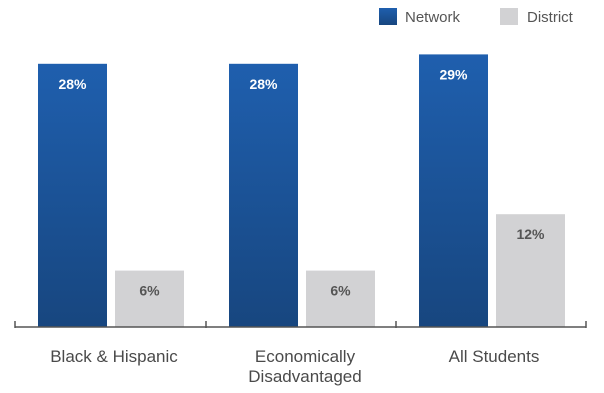 This screenshot has height=393, width=604. What do you see at coordinates (72, 84) in the screenshot?
I see `network-value-label-1: 28%` at bounding box center [72, 84].